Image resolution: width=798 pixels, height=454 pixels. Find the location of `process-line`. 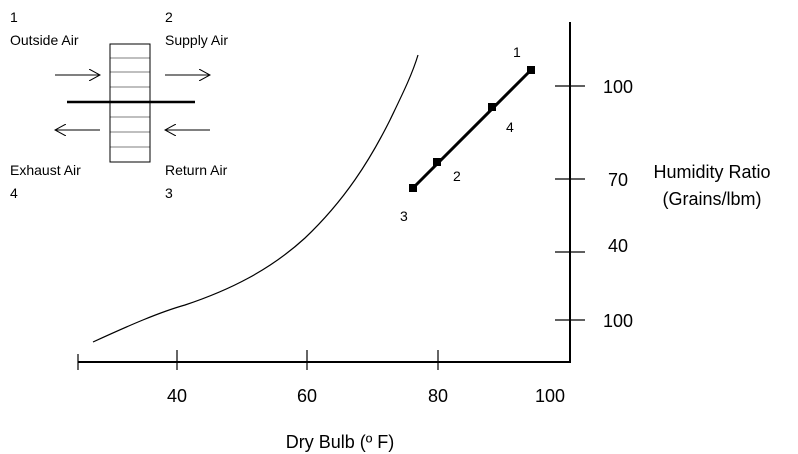

process-line is located at coordinates (472, 129).